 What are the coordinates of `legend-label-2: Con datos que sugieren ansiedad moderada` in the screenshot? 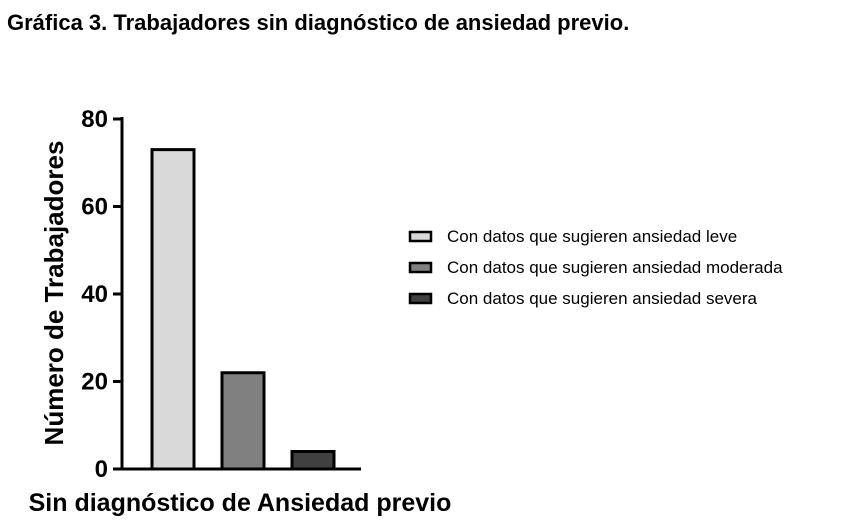 It's located at (615, 267).